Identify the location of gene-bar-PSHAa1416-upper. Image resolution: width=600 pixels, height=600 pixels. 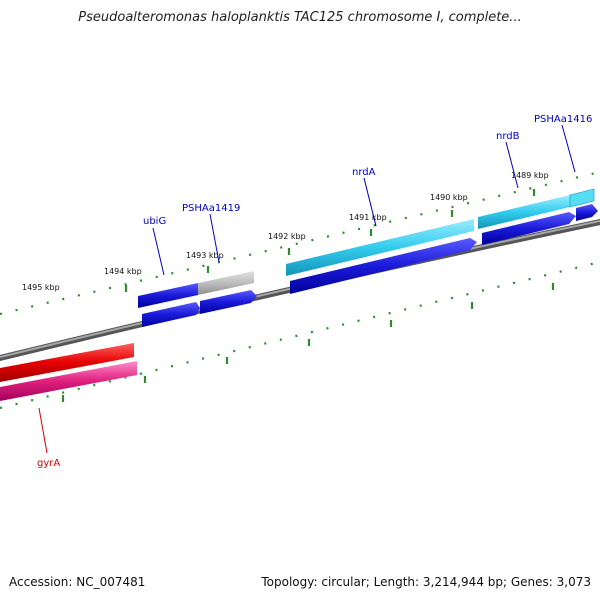
(582, 198).